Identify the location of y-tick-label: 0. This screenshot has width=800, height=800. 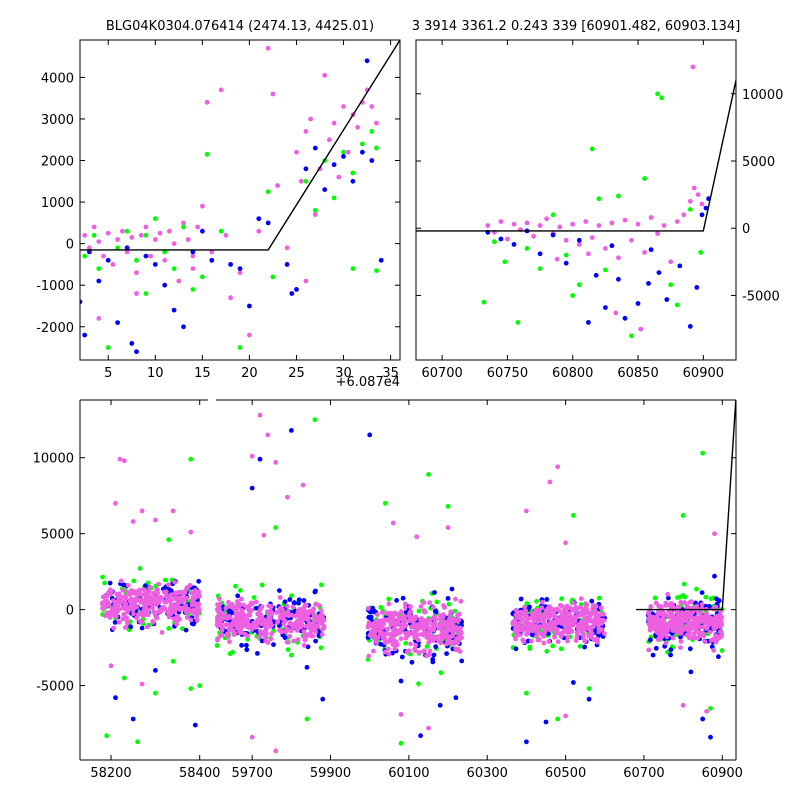
(70, 245).